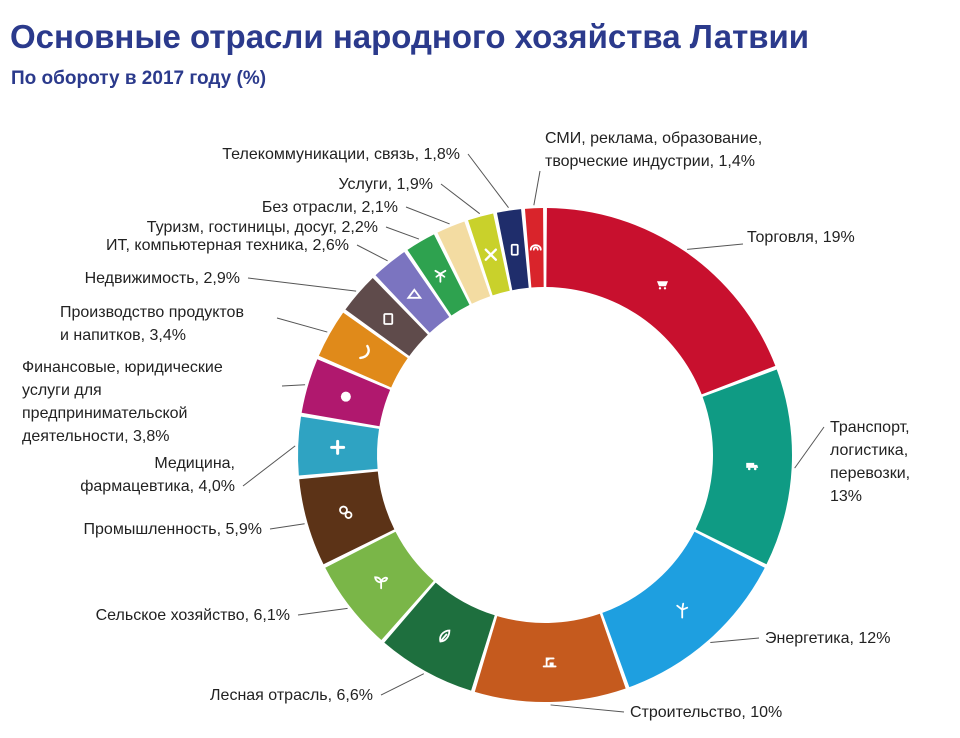 The width and height of the screenshot is (960, 738). What do you see at coordinates (535, 247) in the screenshot?
I see `media-icon` at bounding box center [535, 247].